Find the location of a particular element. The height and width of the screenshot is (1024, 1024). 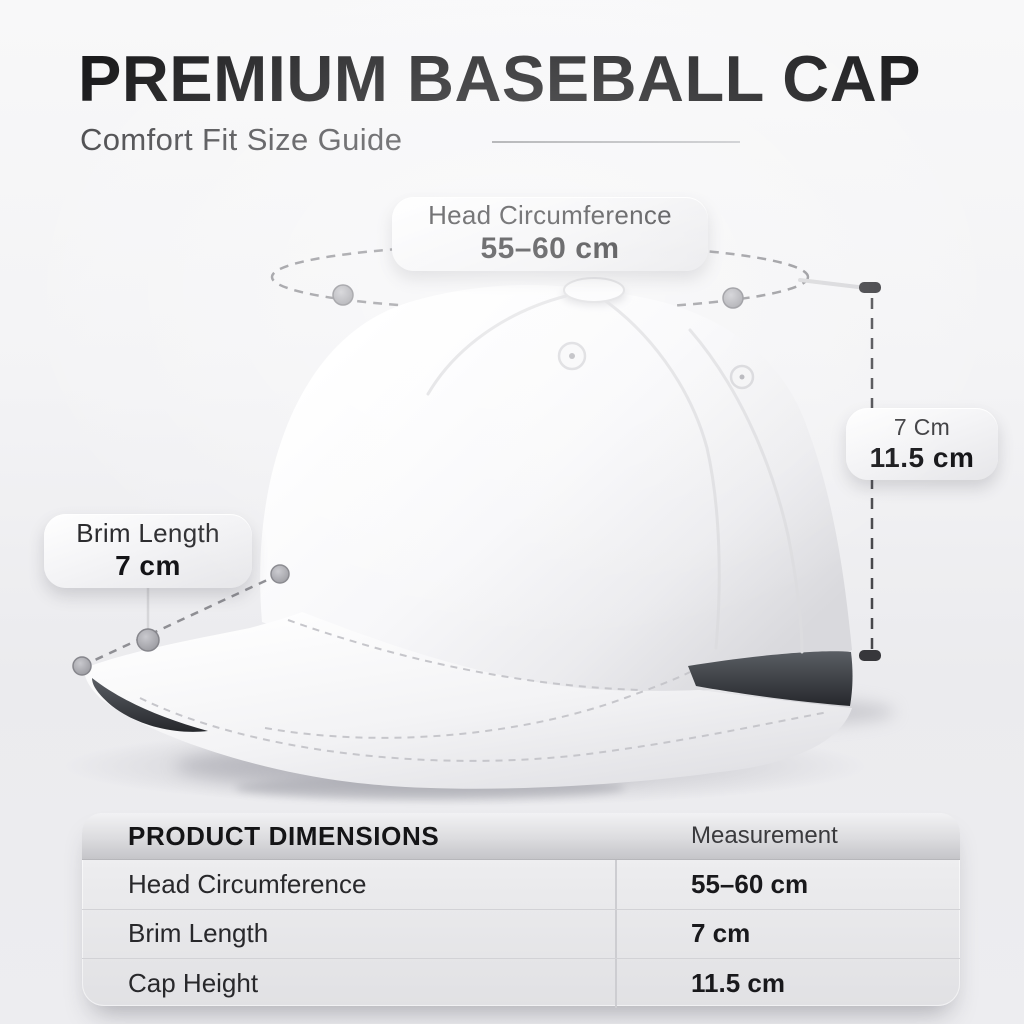

cap-back-underside is located at coordinates (770, 678).